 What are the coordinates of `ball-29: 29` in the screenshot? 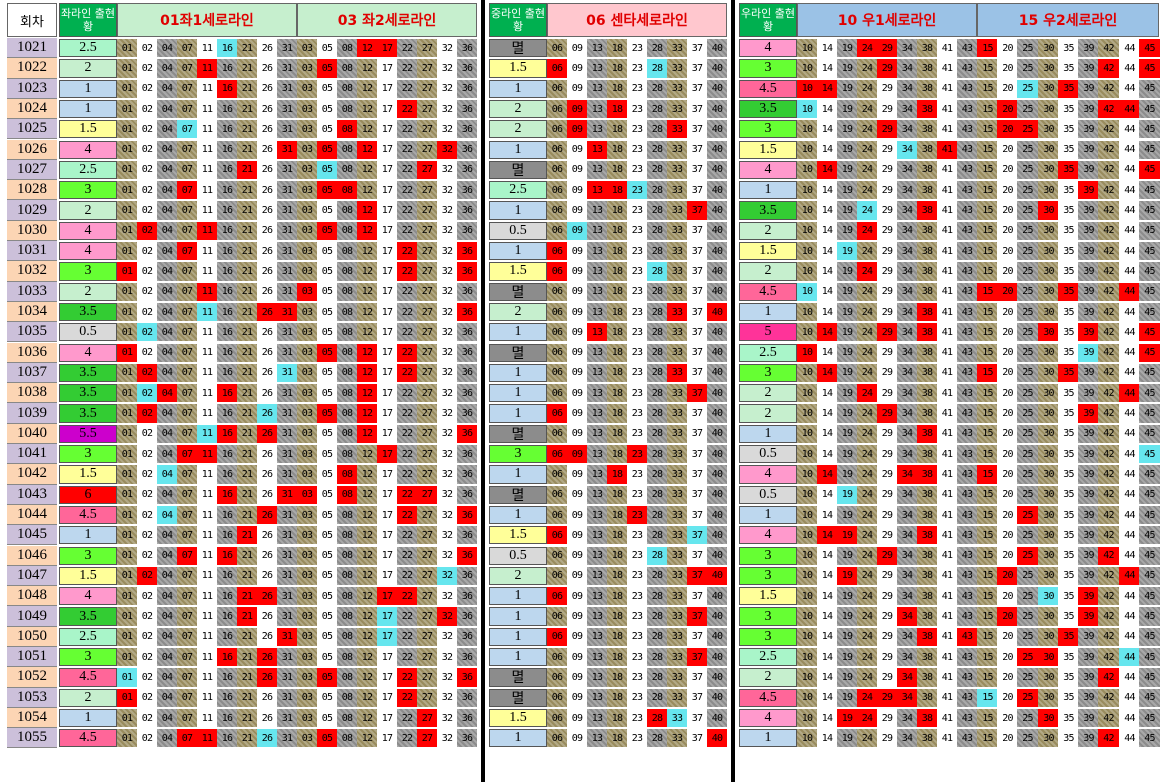 It's located at (887, 332).